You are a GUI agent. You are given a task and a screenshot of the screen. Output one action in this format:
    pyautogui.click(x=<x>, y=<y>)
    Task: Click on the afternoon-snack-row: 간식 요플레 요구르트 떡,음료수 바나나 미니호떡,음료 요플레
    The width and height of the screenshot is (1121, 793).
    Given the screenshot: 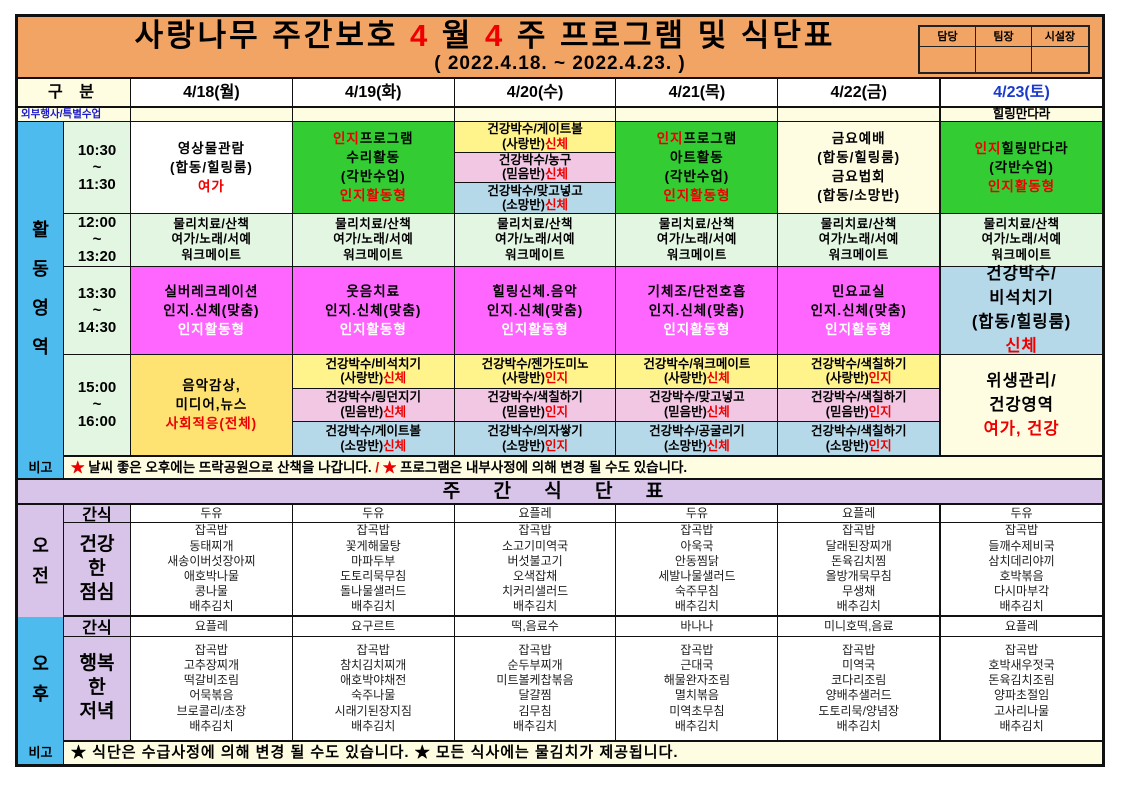 What is the action you would take?
    pyautogui.click(x=583, y=626)
    